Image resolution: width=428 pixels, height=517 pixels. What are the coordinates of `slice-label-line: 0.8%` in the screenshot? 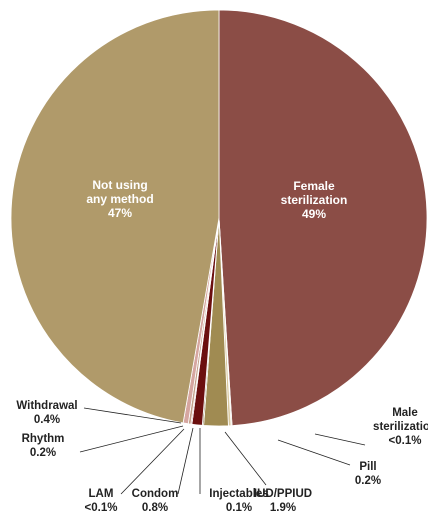 It's located at (155, 508).